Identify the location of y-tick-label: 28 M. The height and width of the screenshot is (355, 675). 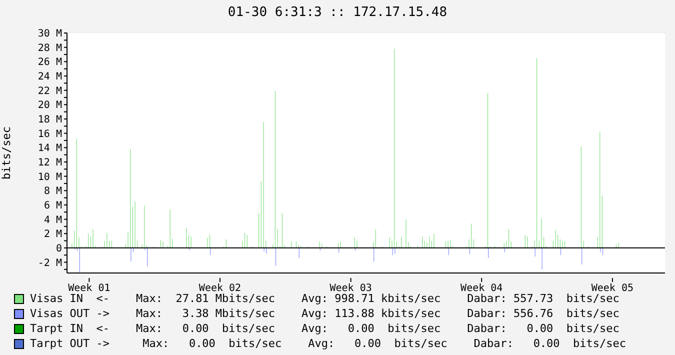
(50, 48).